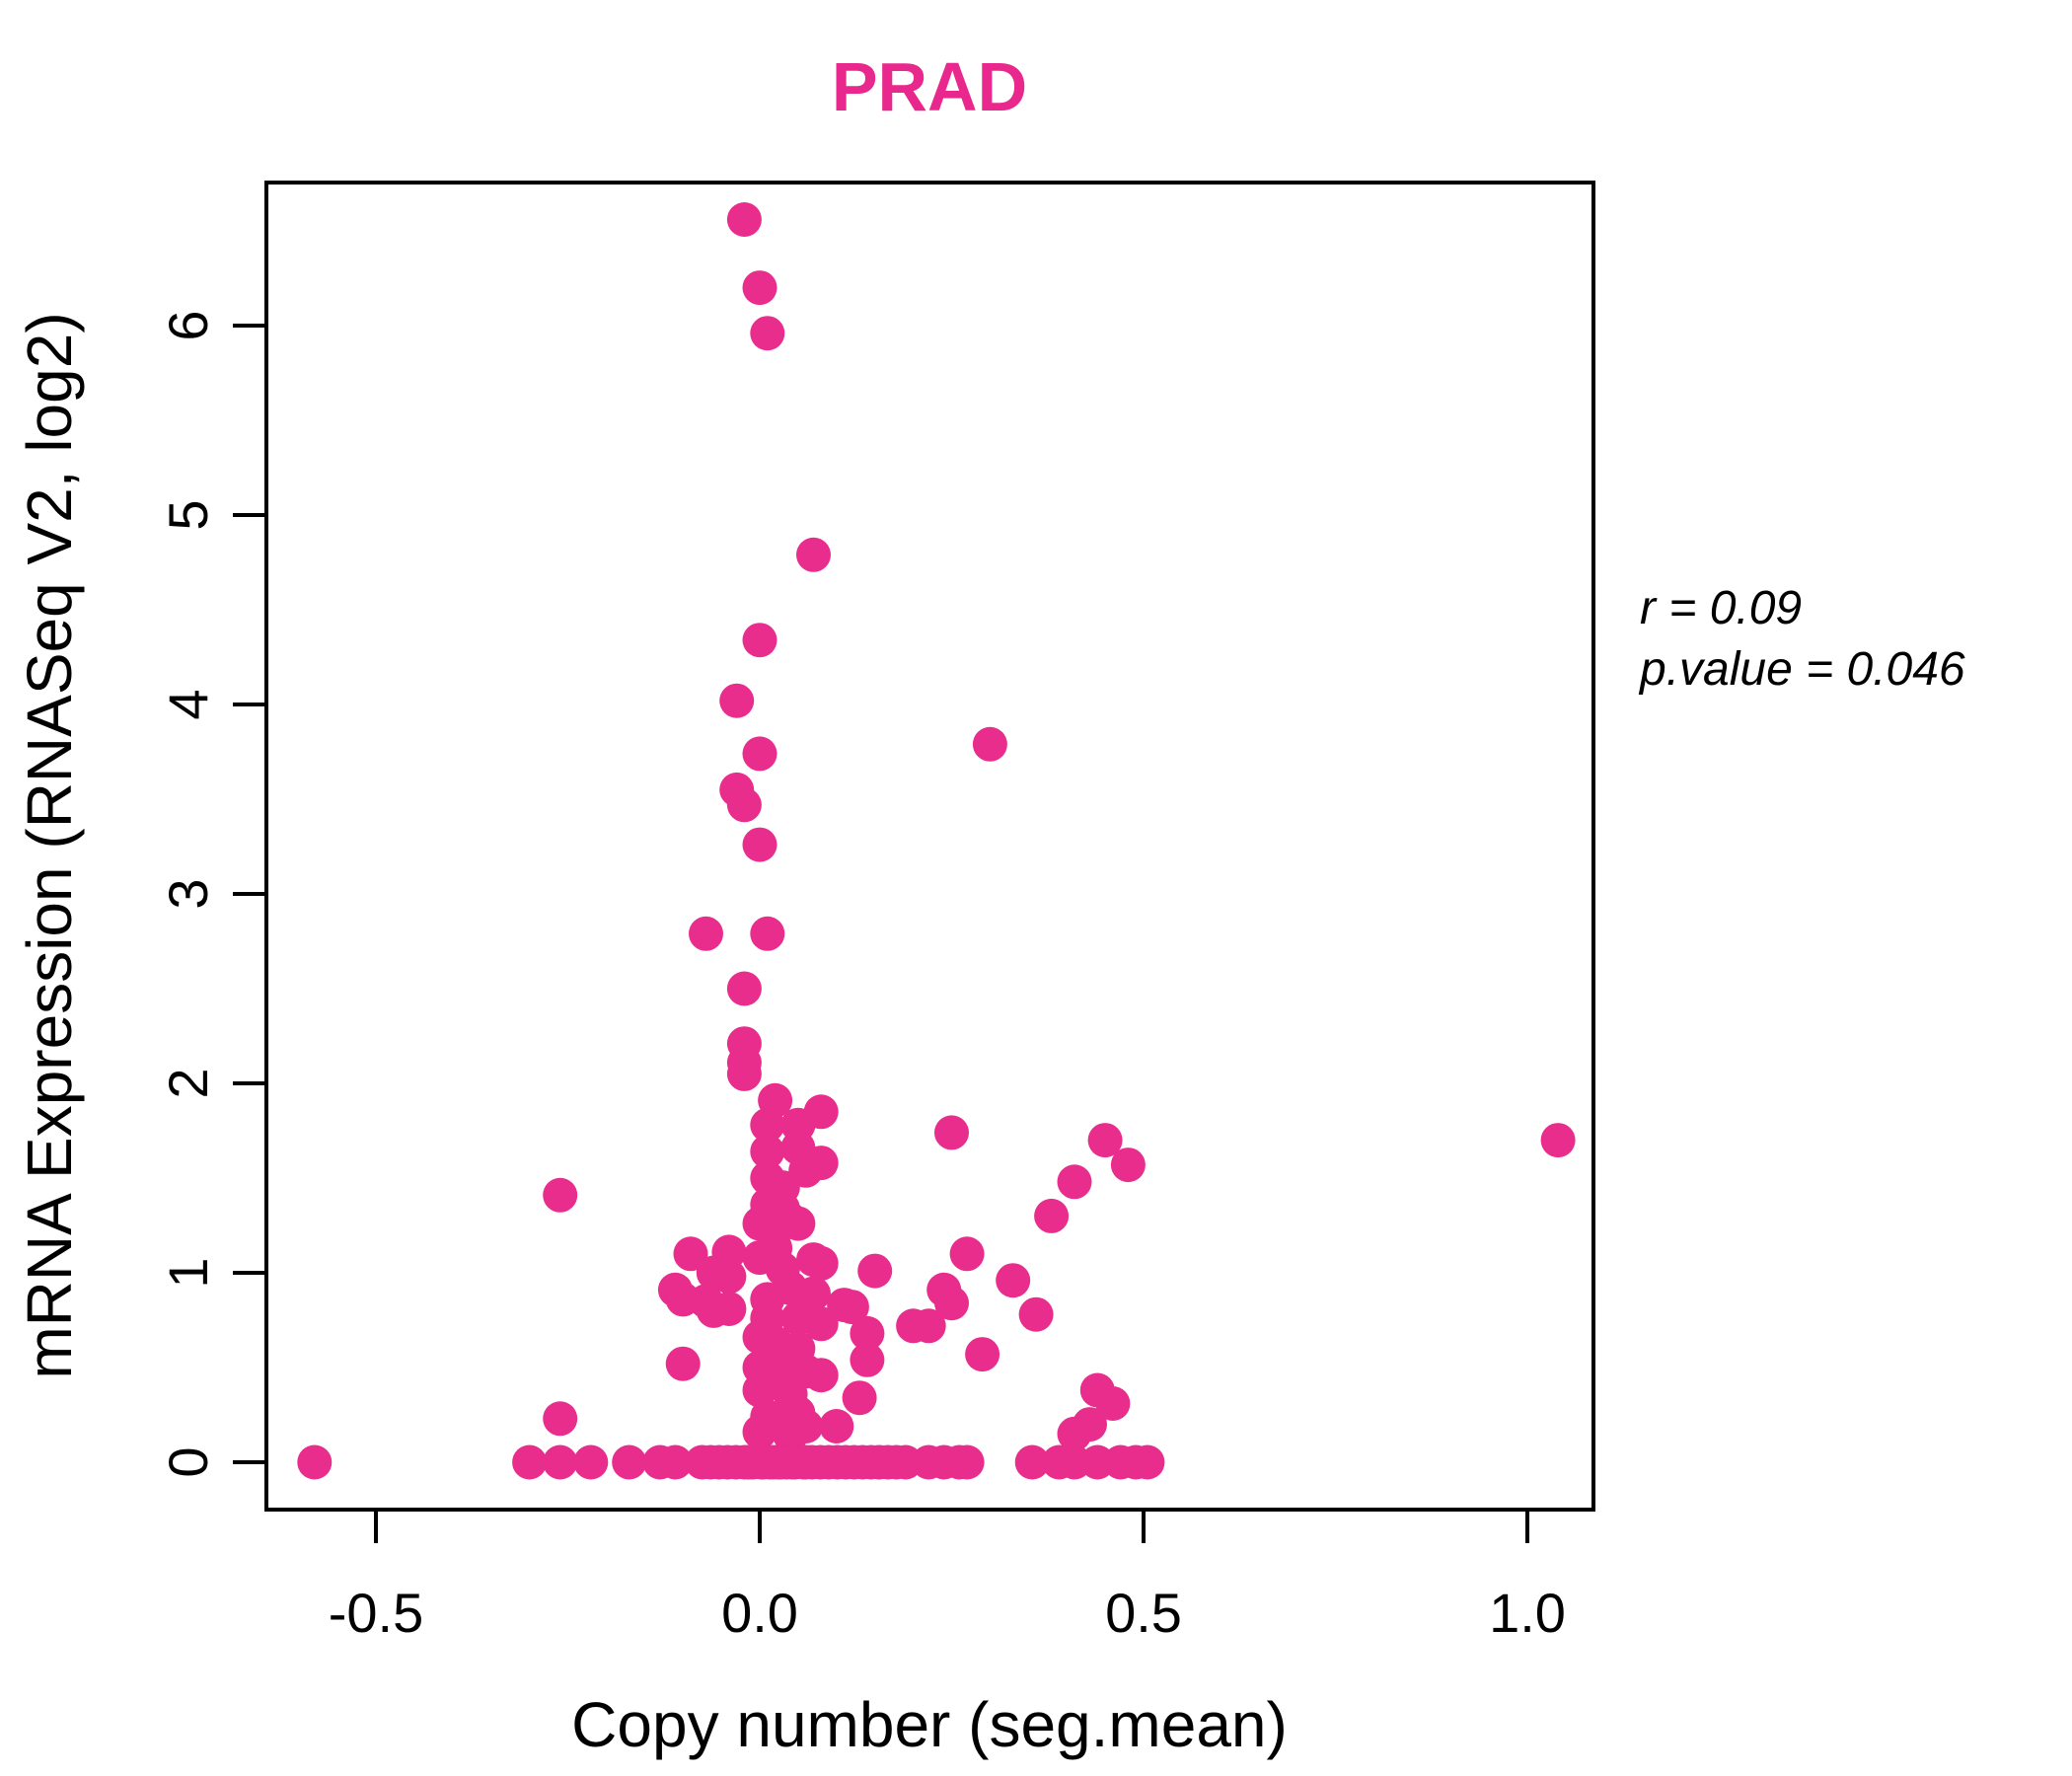  Describe the element at coordinates (1721, 608) in the screenshot. I see `correlation-r-annotation: r = 0.09` at that location.